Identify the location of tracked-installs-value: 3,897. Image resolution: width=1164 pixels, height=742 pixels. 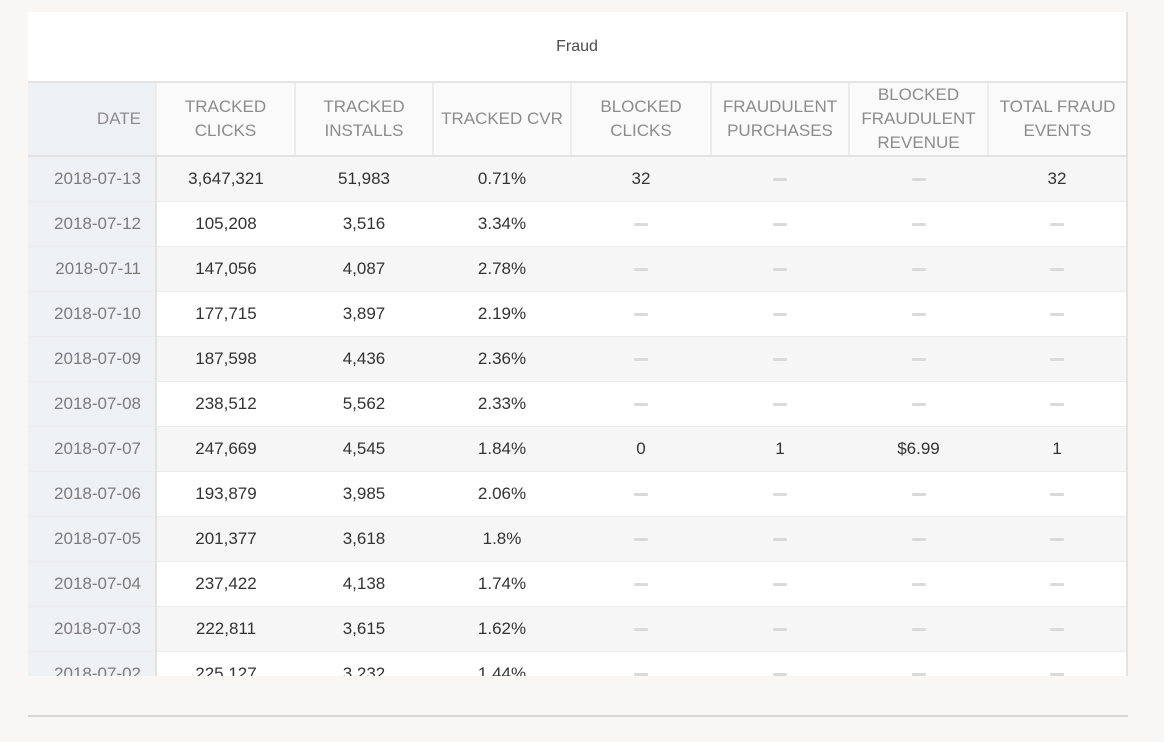
(364, 313).